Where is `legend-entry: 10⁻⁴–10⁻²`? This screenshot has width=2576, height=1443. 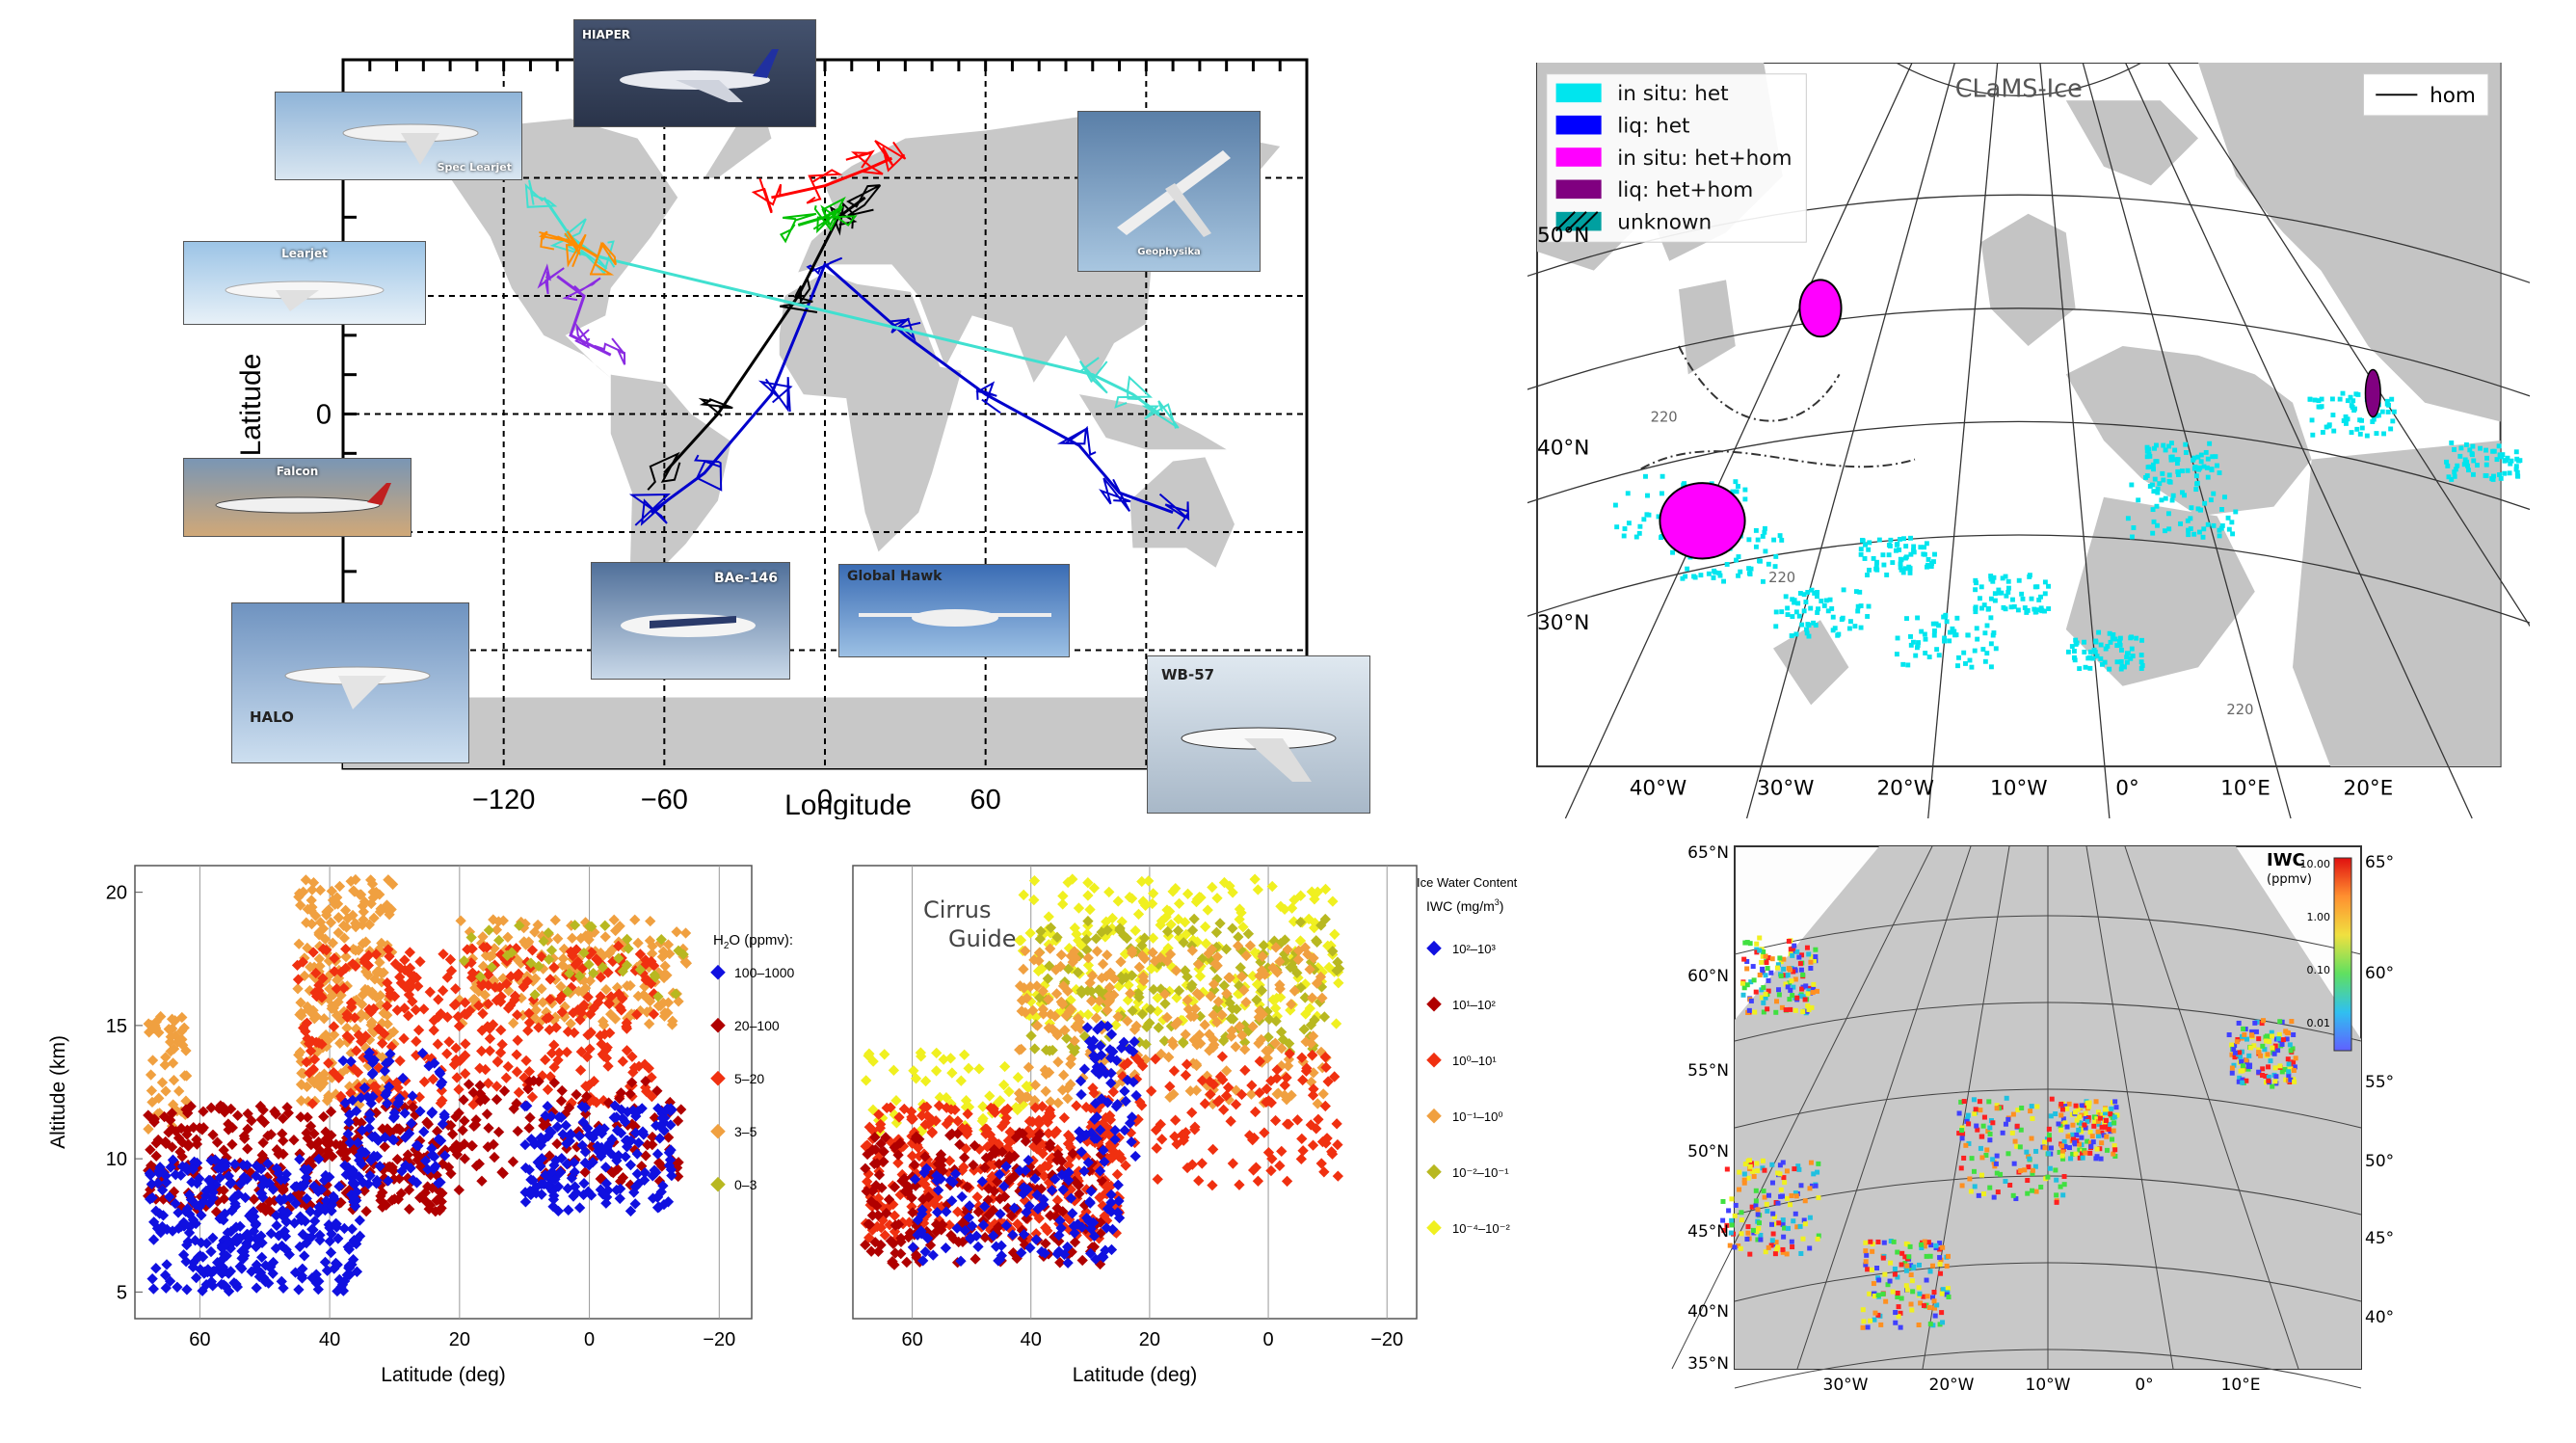 legend-entry: 10⁻⁴–10⁻² is located at coordinates (1481, 1228).